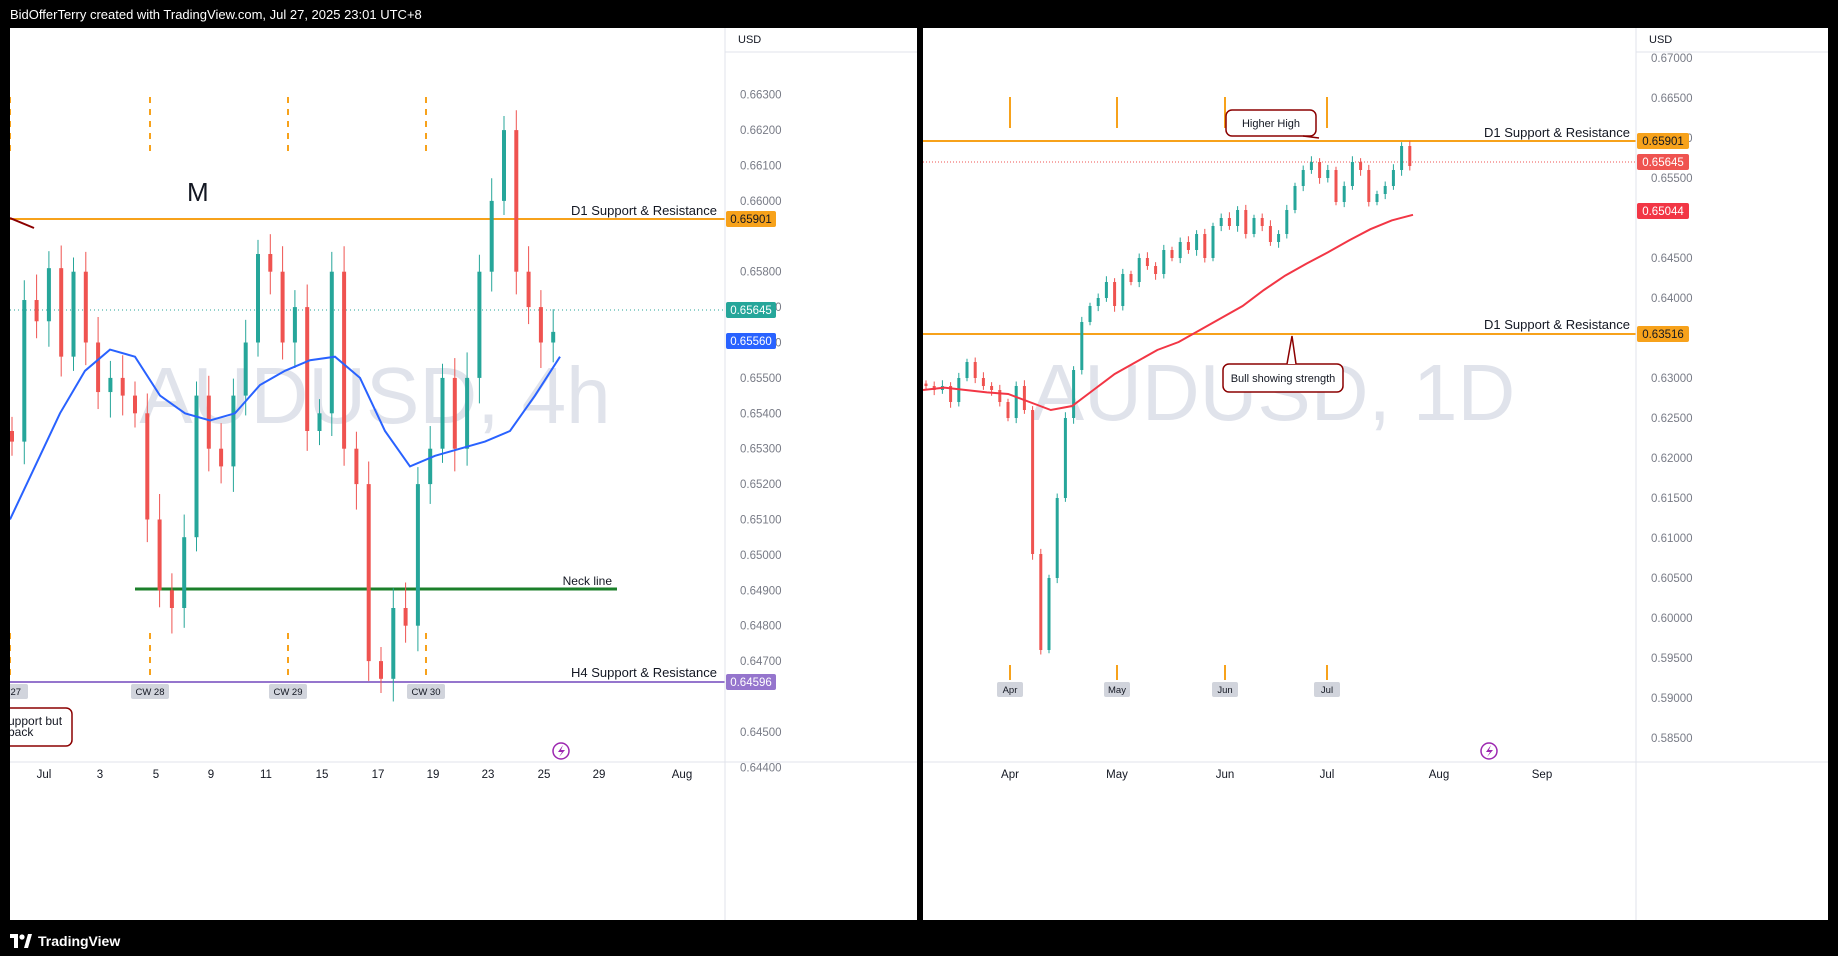 Image resolution: width=1838 pixels, height=956 pixels. What do you see at coordinates (1672, 459) in the screenshot?
I see `price-axis-tick: 0.62000` at bounding box center [1672, 459].